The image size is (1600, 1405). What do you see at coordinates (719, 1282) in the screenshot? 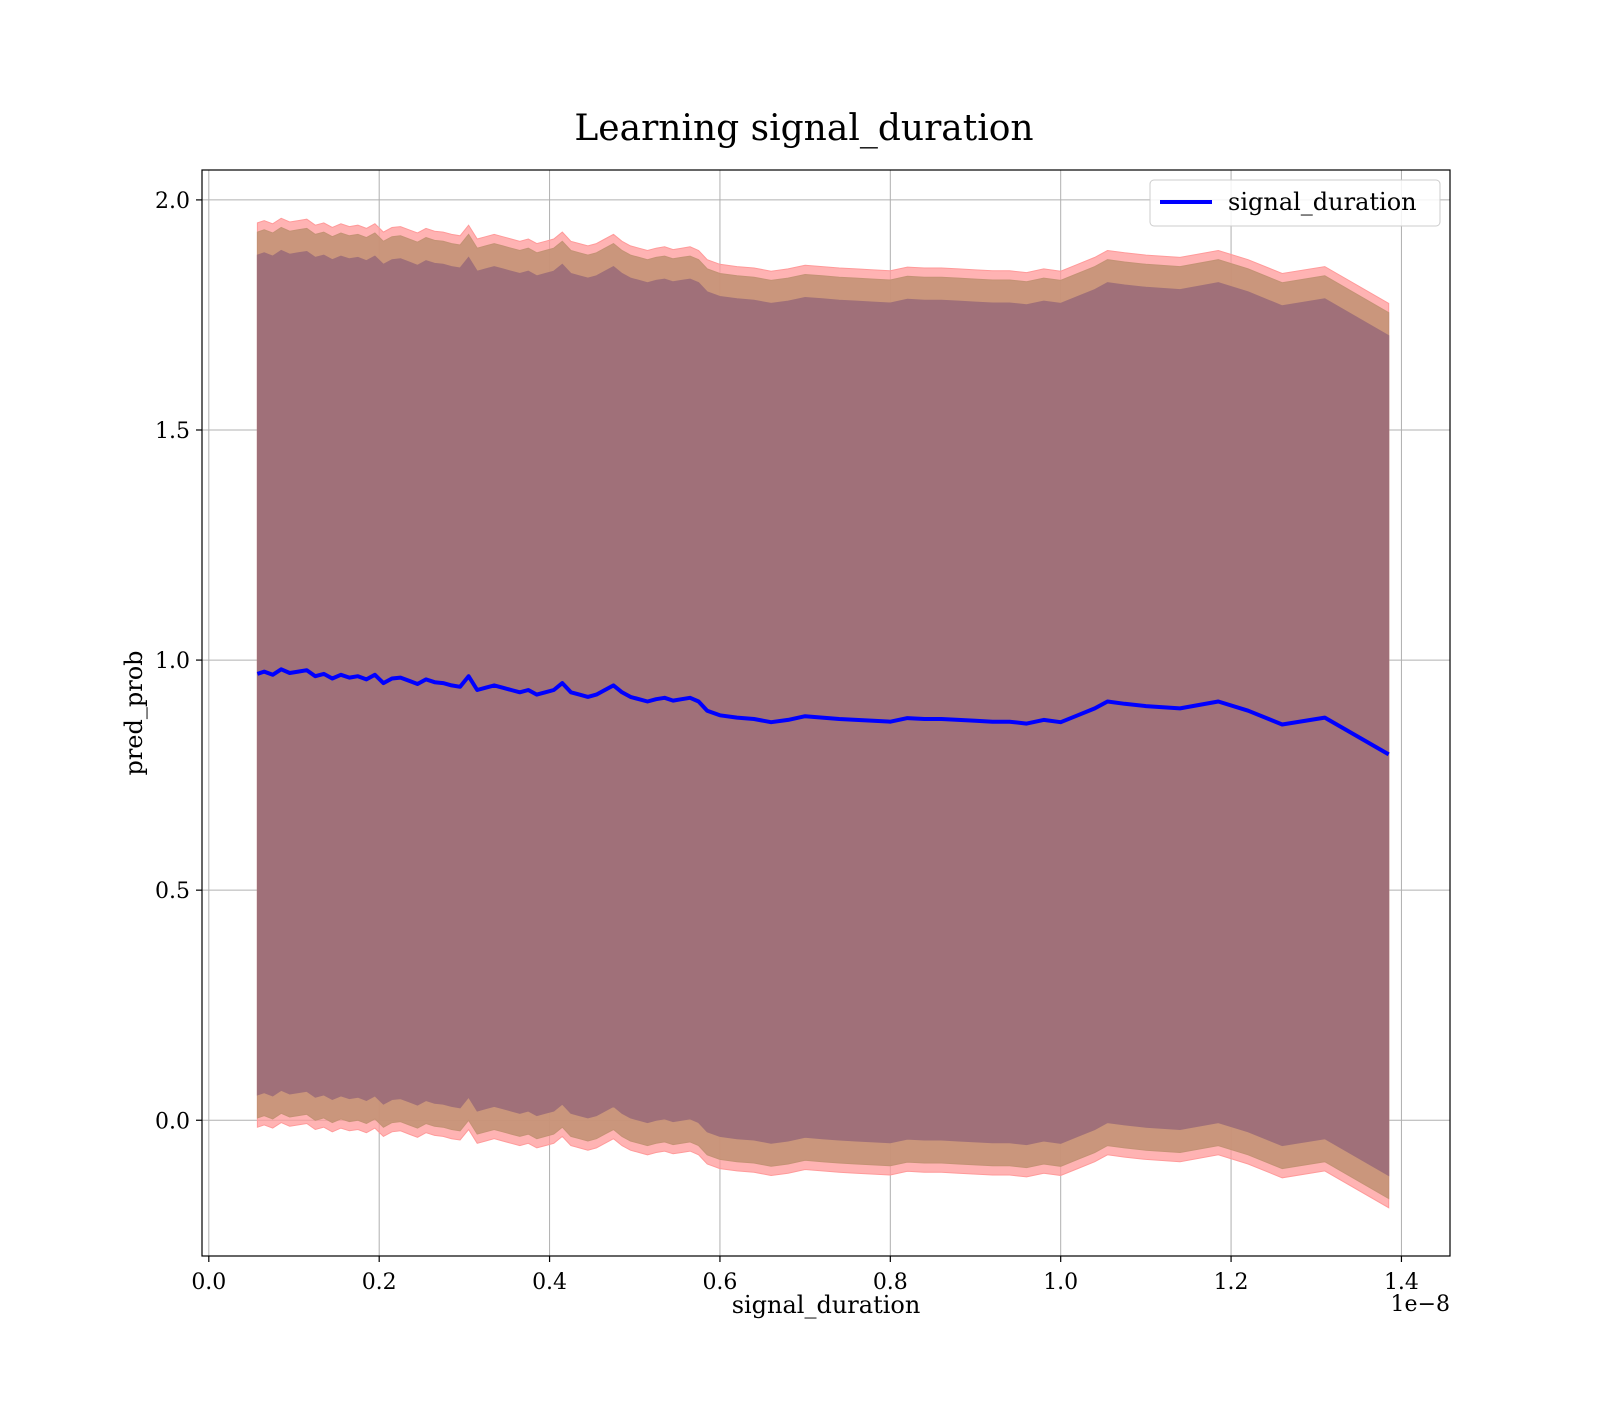
I see `x-tick-label: 0.6` at bounding box center [719, 1282].